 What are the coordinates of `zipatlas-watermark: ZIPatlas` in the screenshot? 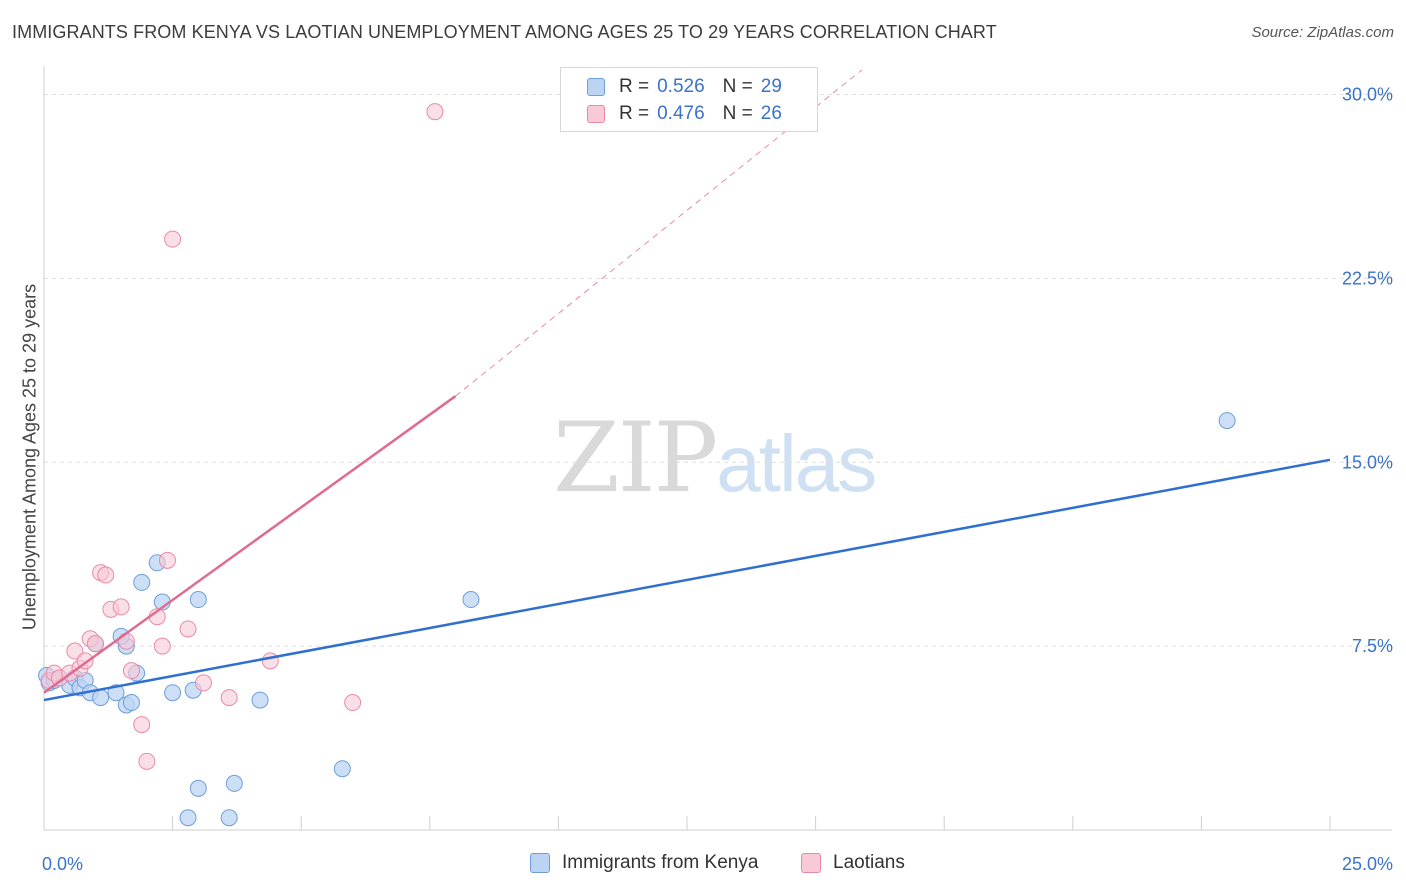 It's located at (715, 458).